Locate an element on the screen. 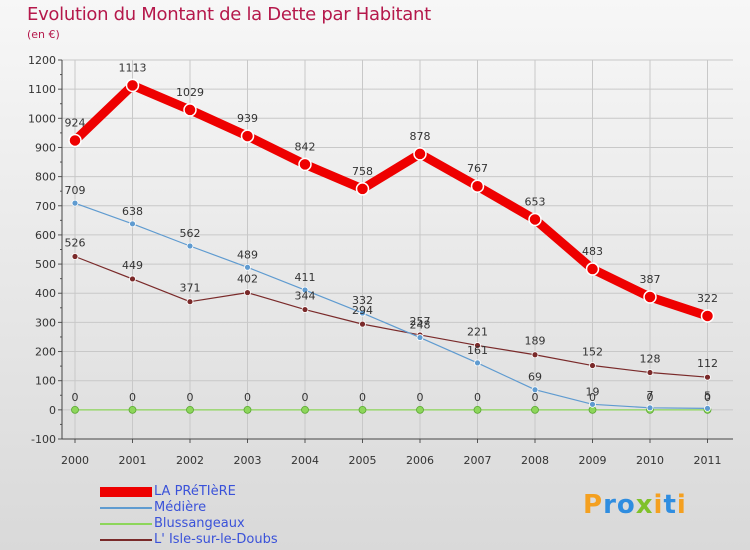  data-label: 257 is located at coordinates (420, 321).